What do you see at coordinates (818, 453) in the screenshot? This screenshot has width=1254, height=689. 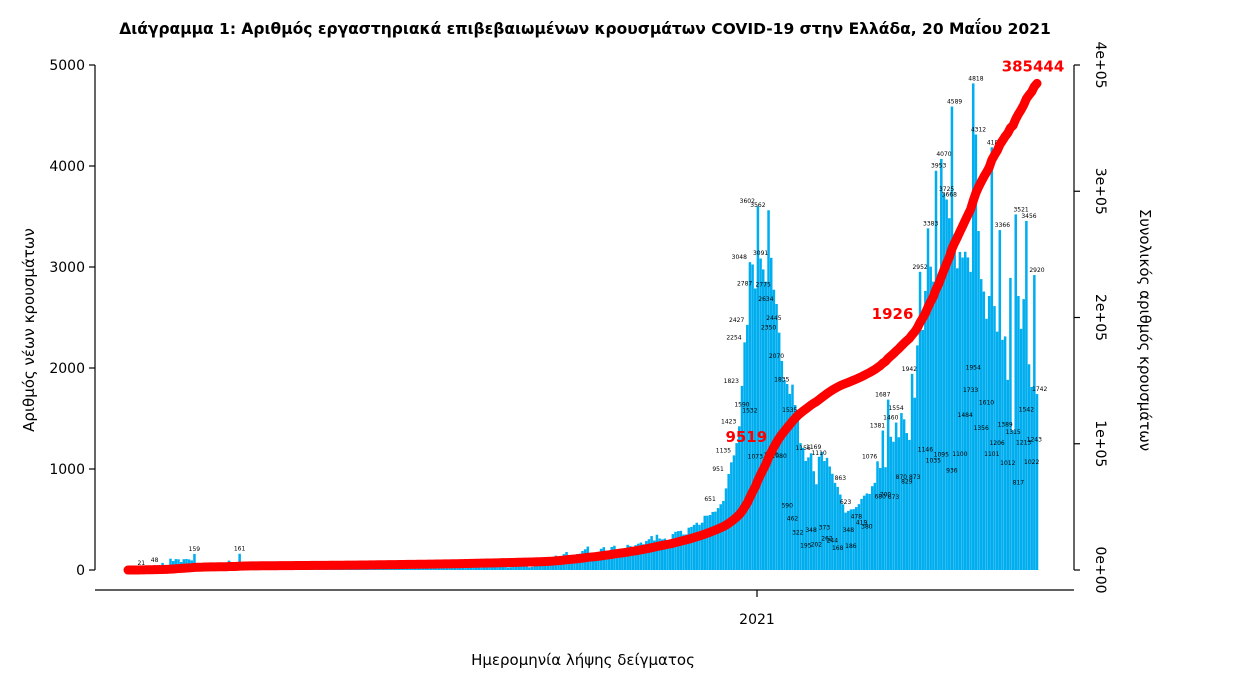 I see `bar-value-label: 1110` at bounding box center [818, 453].